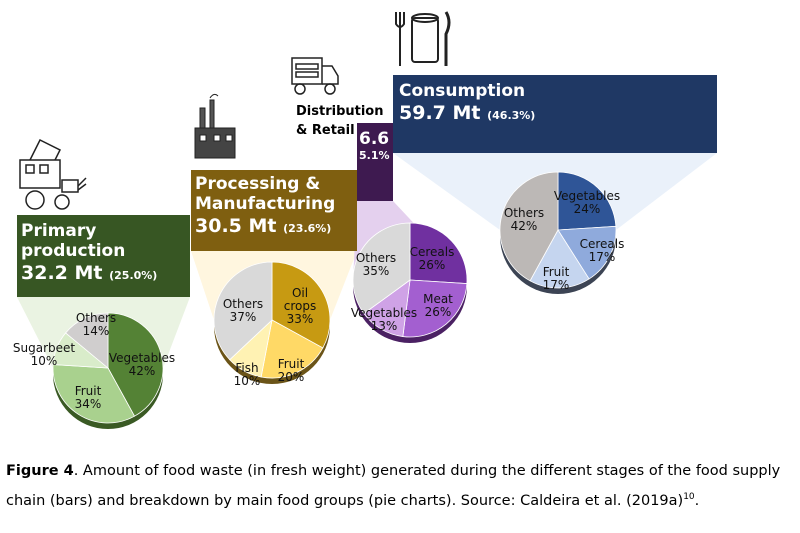 The image size is (800, 533). I want to click on primary-production-bar: Primary production 32.2 Mt (25.0%), so click(103, 256).